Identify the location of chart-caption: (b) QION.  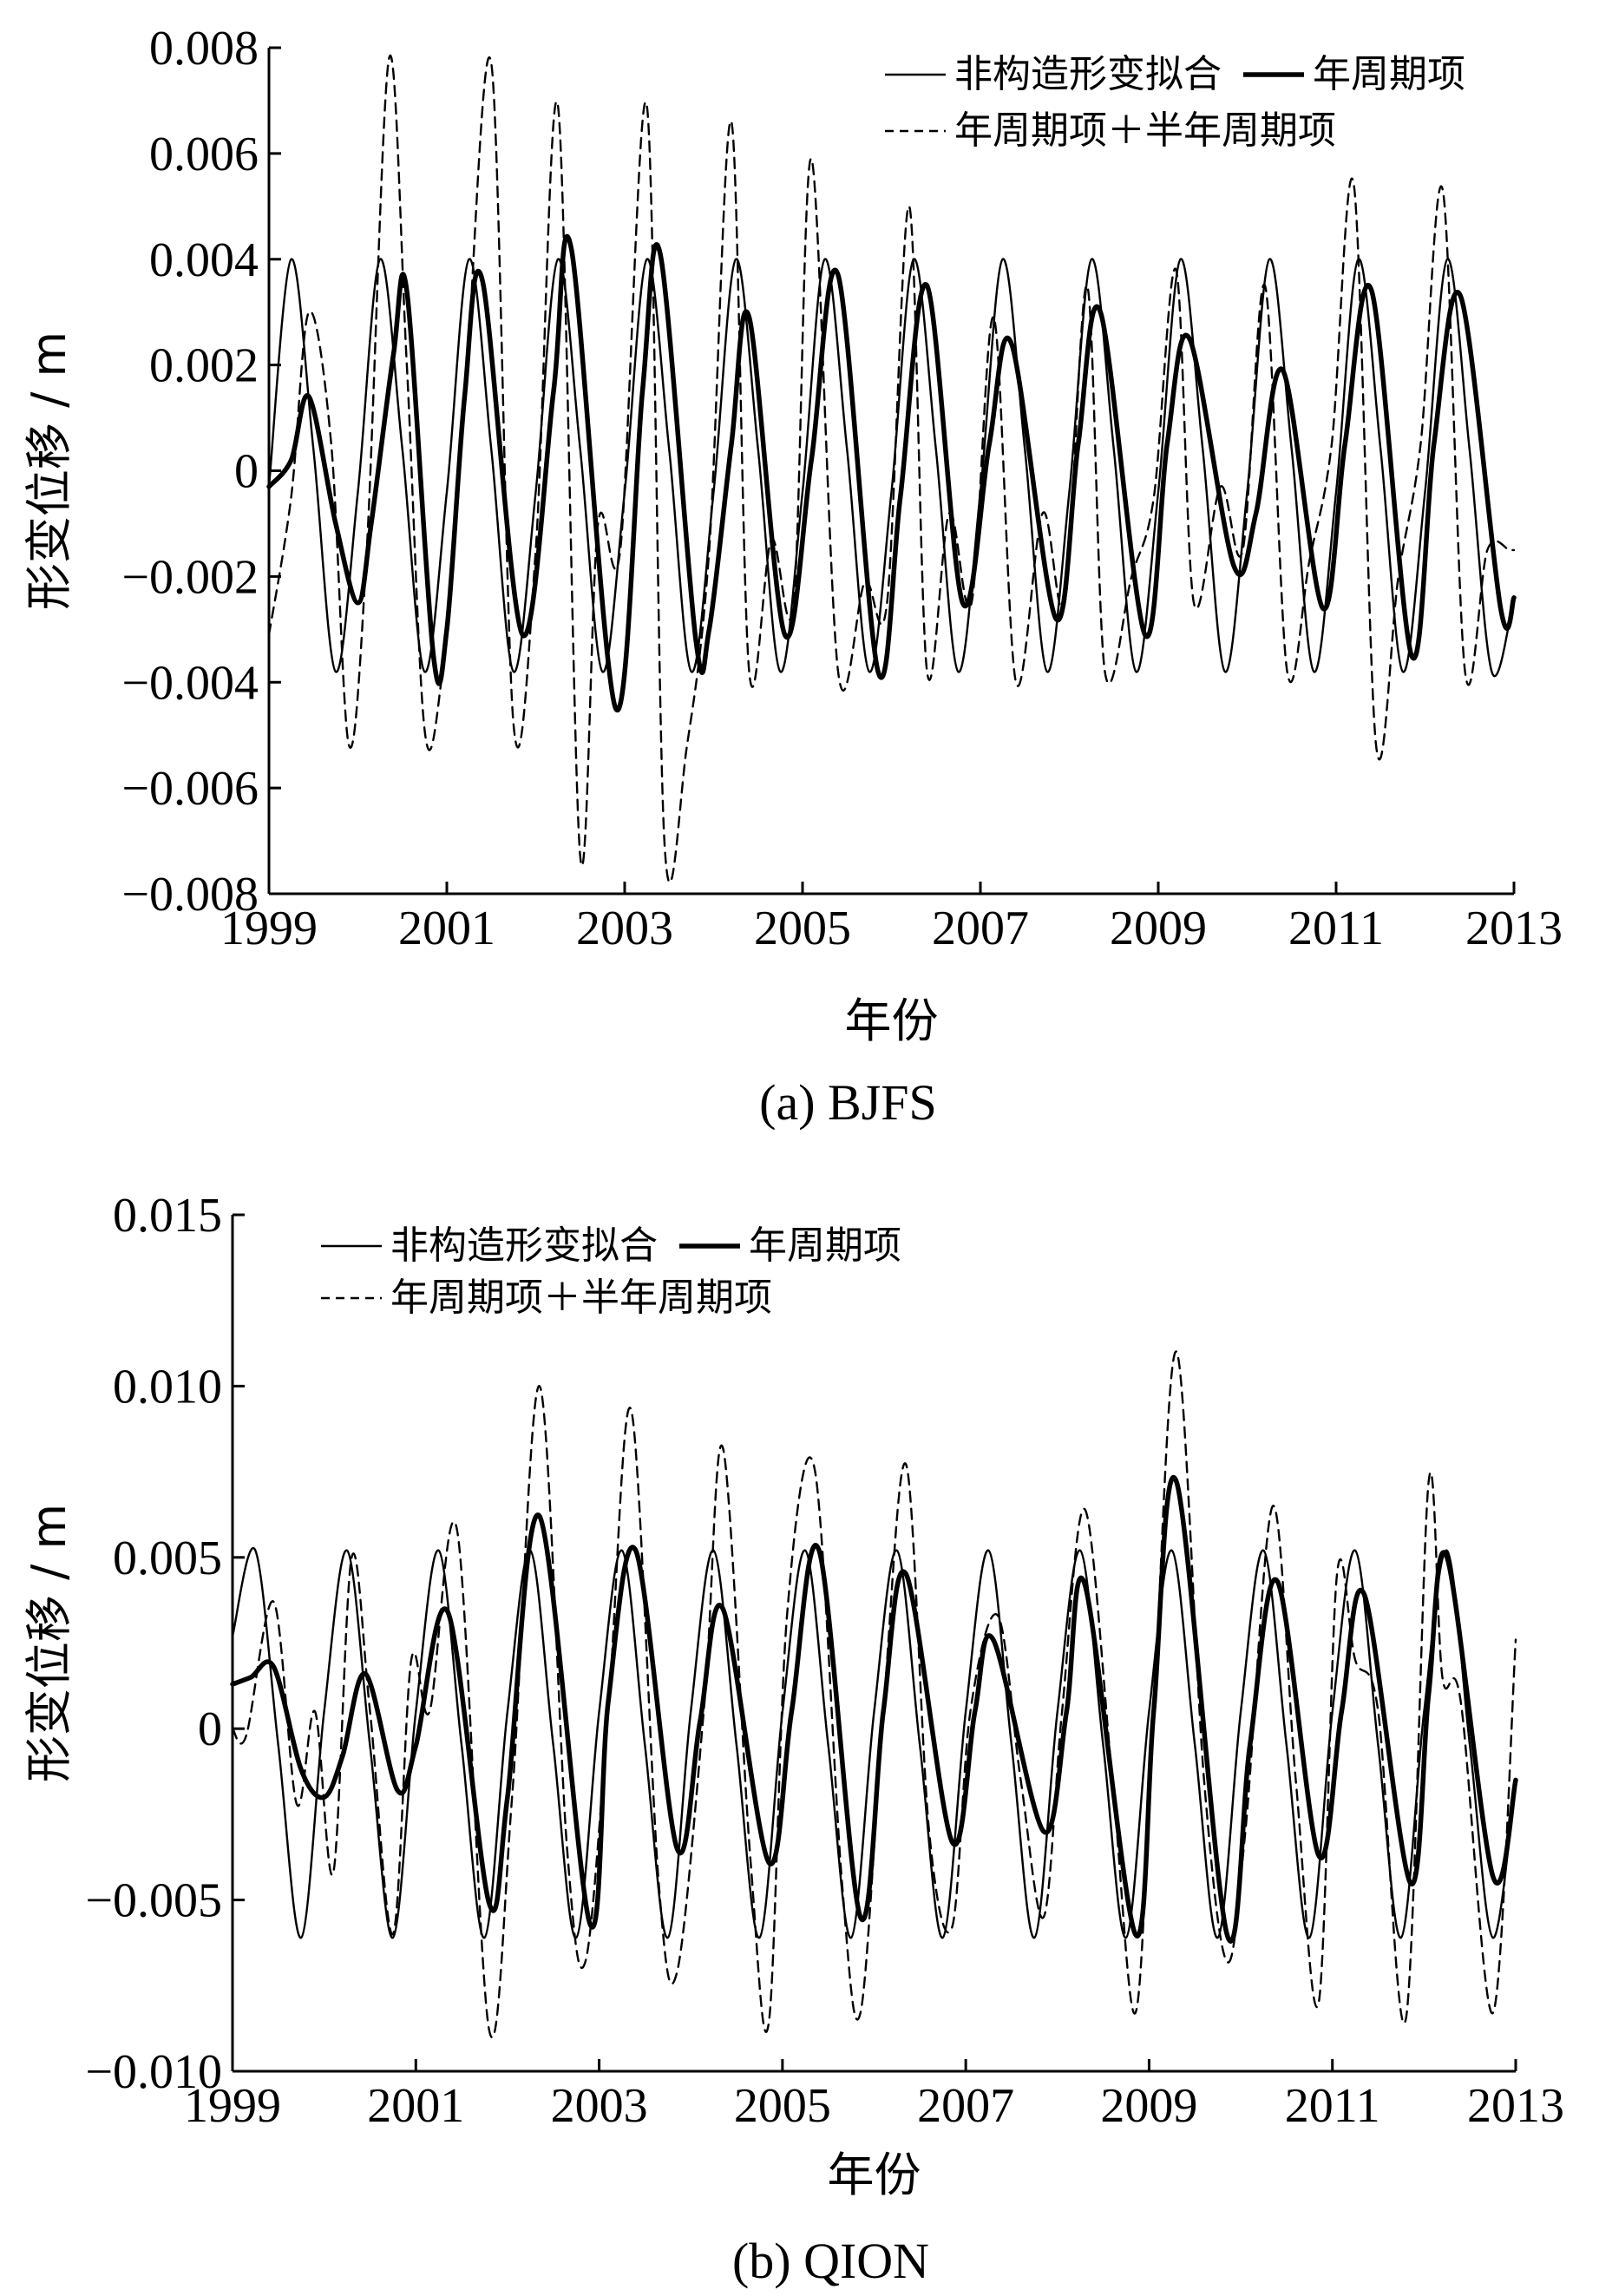
(830, 2261).